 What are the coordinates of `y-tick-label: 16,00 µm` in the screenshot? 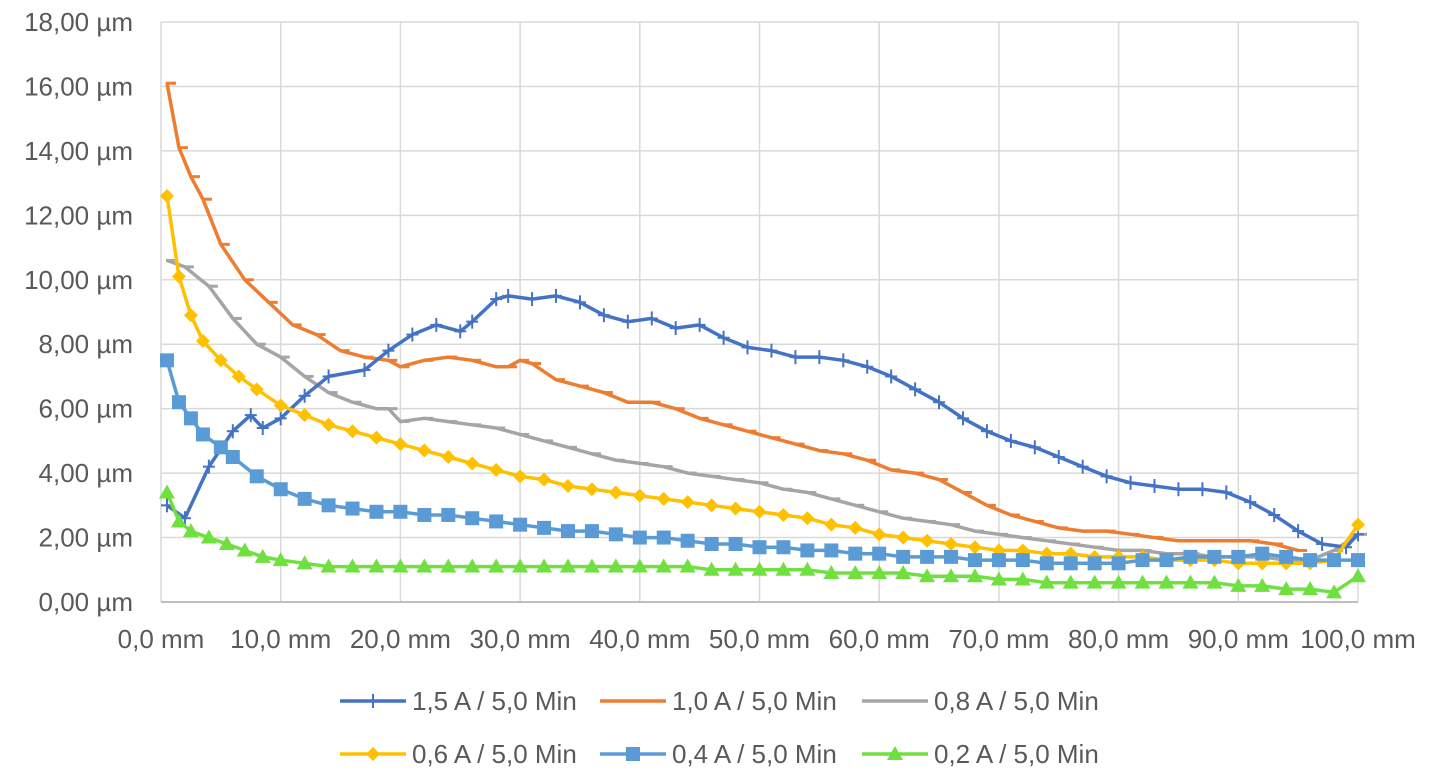 It's located at (78, 86).